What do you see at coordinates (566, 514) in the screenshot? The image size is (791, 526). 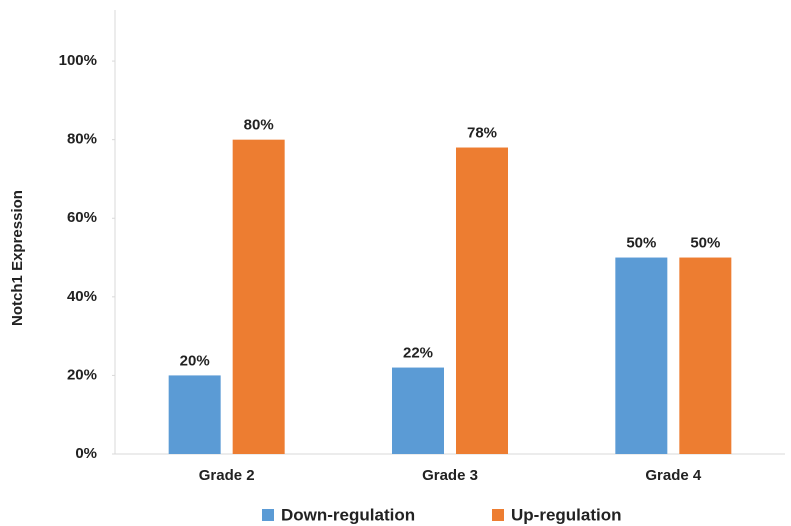 I see `legend-label: Up-regulation` at bounding box center [566, 514].